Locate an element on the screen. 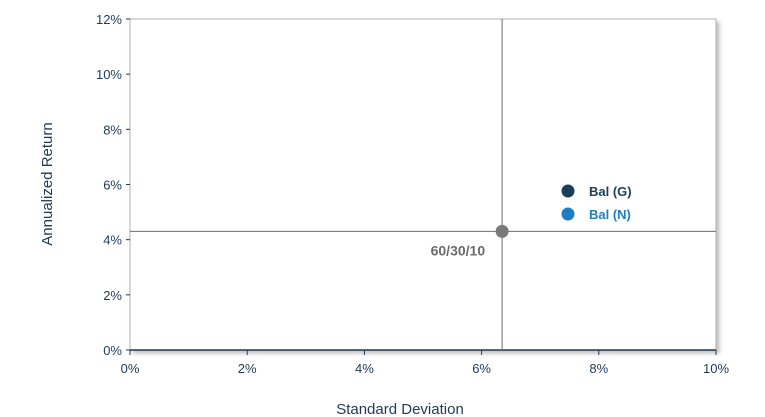  data-points: 60/30/10 is located at coordinates (470, 241).